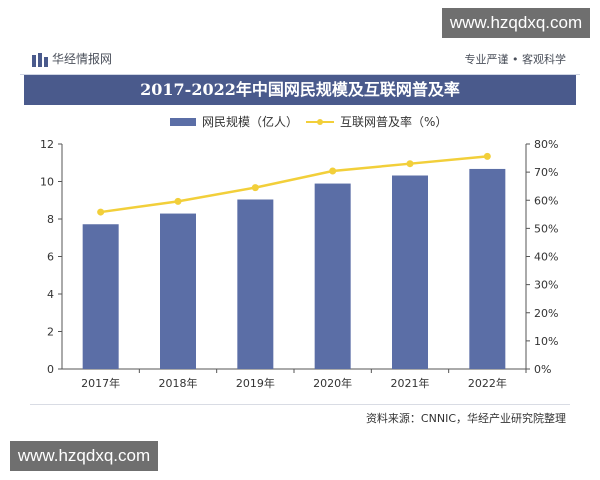 This screenshot has width=600, height=480. I want to click on x-tick-label: 2018年, so click(178, 383).